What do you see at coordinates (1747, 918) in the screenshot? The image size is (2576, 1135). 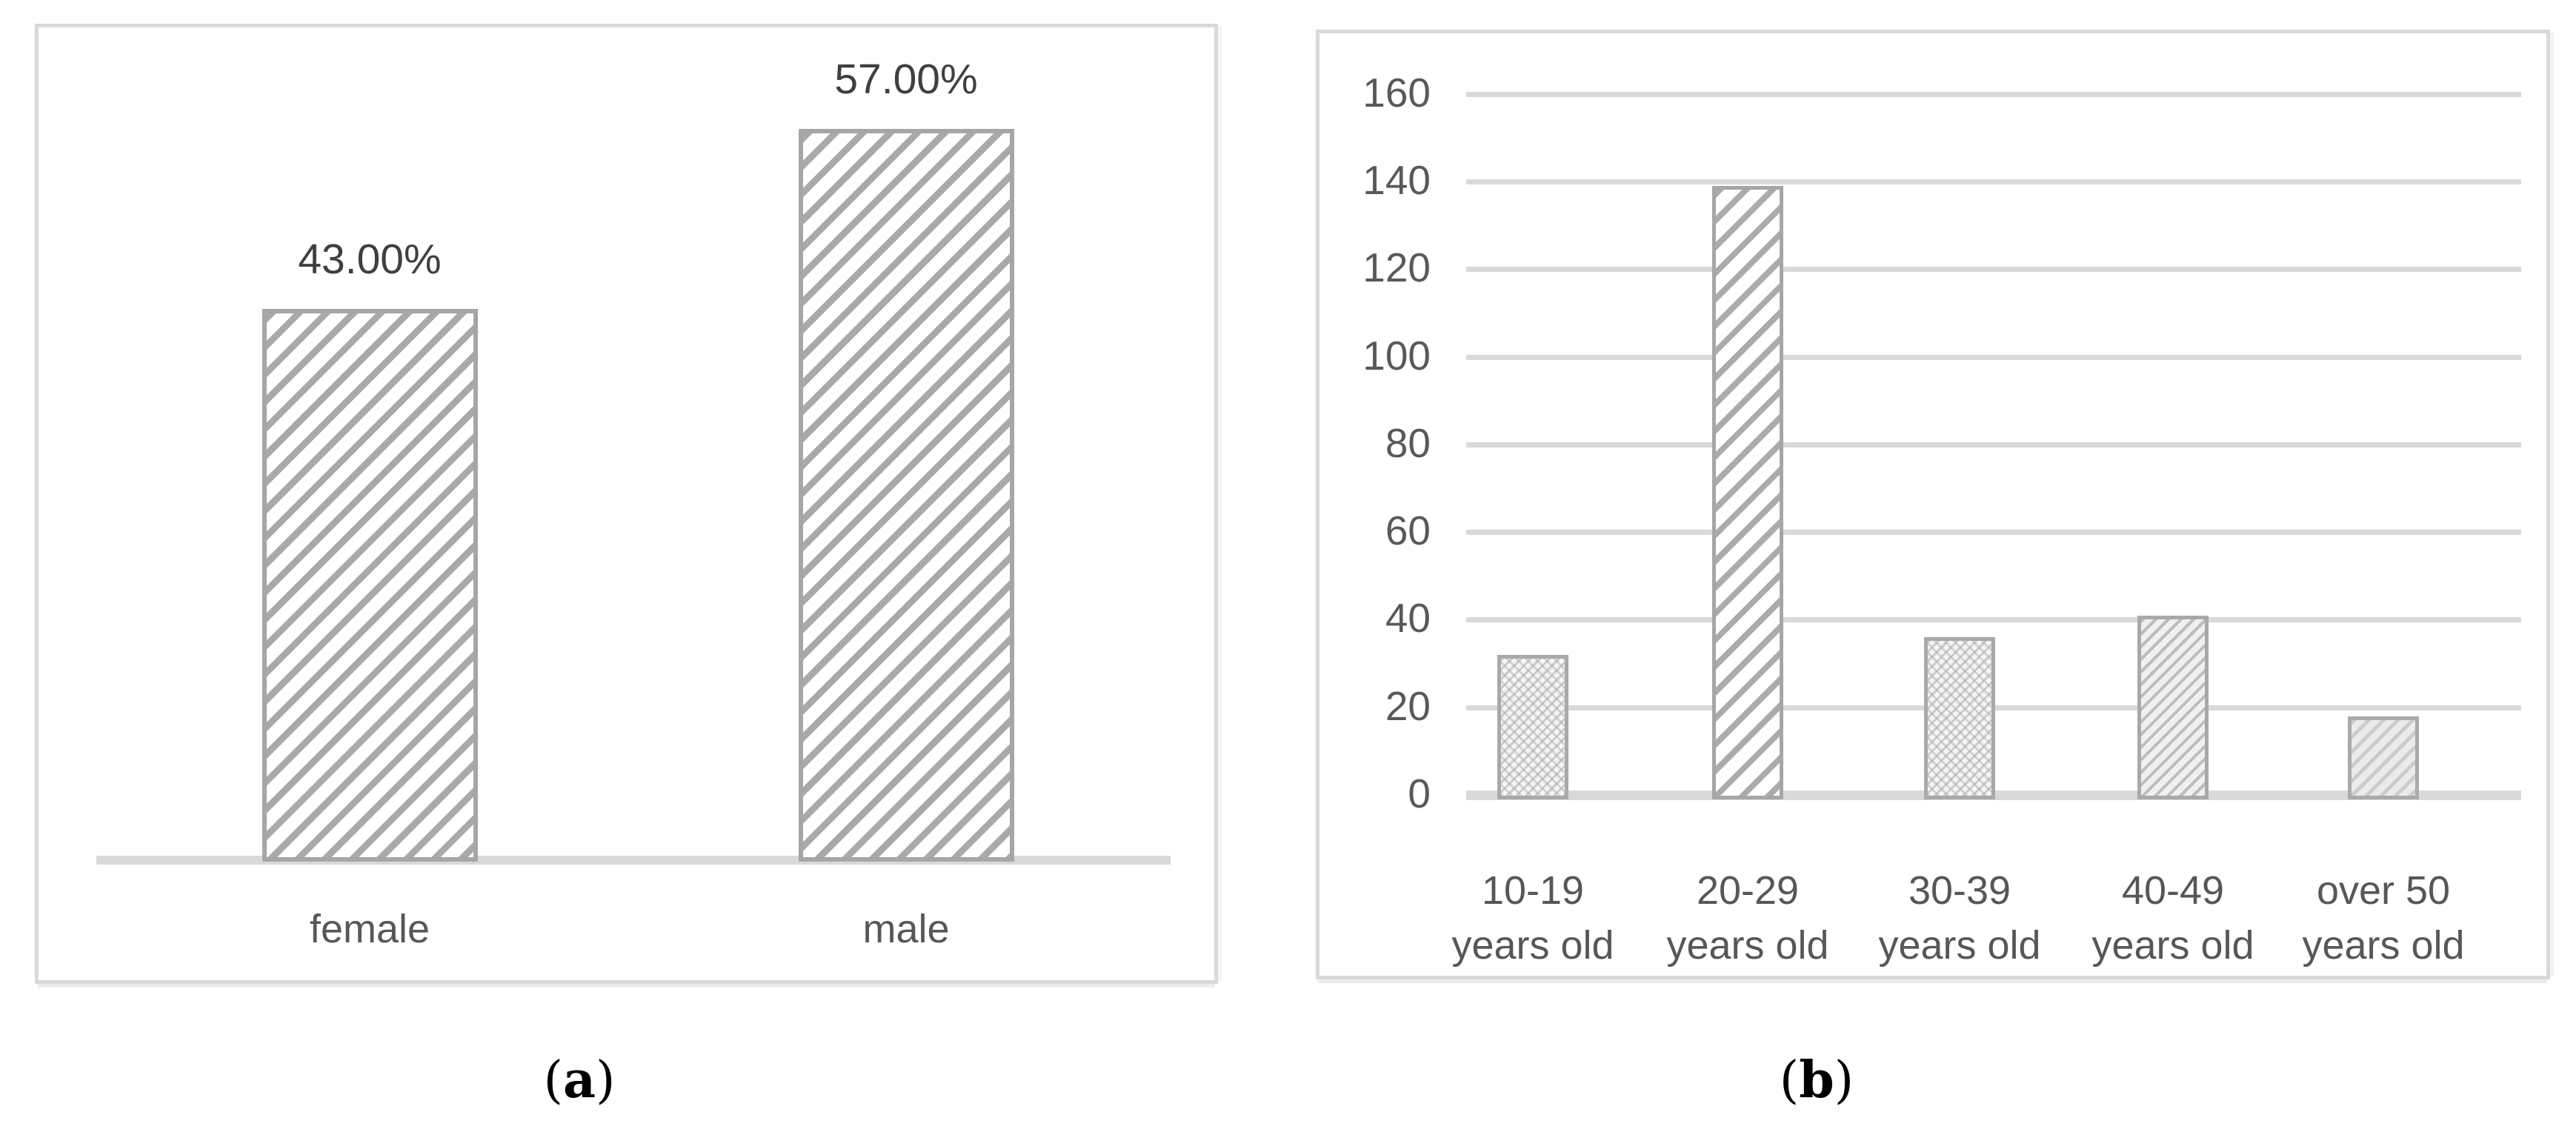 I see `x-category-label-20-29: 20-29 years old` at bounding box center [1747, 918].